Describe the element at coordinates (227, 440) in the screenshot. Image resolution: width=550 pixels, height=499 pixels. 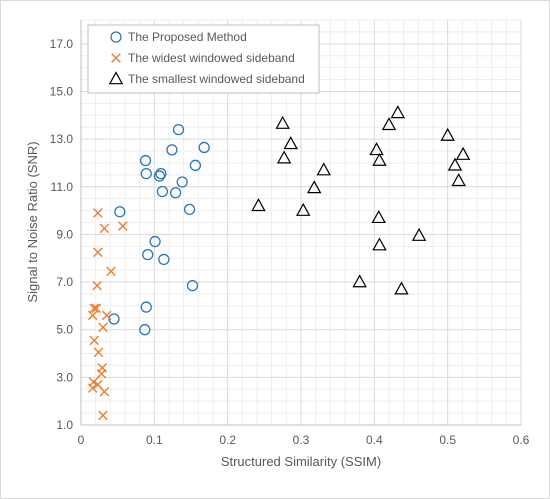
I see `x-tick-label: 0.2` at that location.